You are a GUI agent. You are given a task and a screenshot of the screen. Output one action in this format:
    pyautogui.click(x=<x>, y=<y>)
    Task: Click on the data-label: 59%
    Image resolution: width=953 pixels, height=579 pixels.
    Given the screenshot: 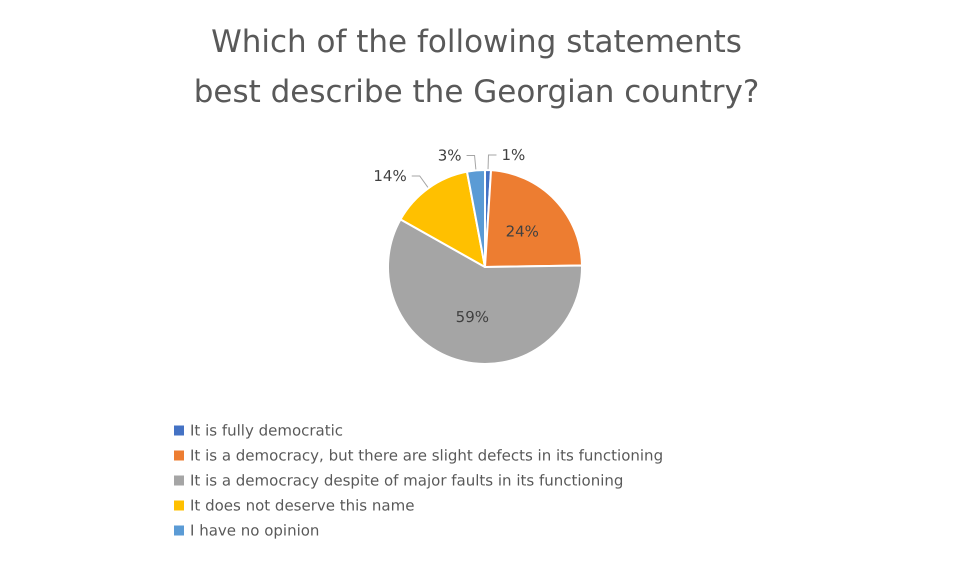 What is the action you would take?
    pyautogui.click(x=472, y=317)
    